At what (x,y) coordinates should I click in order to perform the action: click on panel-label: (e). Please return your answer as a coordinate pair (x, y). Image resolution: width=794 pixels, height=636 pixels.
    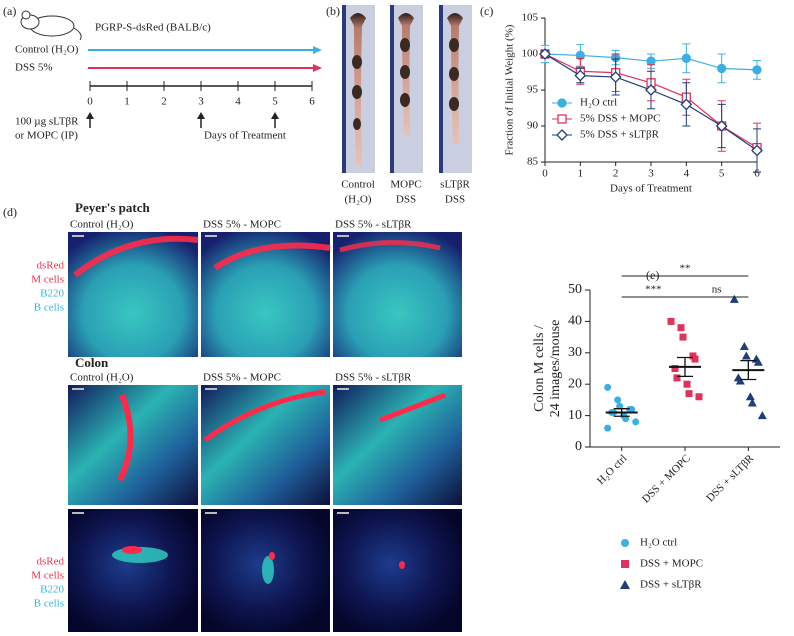
    Looking at the image, I should click on (652, 275).